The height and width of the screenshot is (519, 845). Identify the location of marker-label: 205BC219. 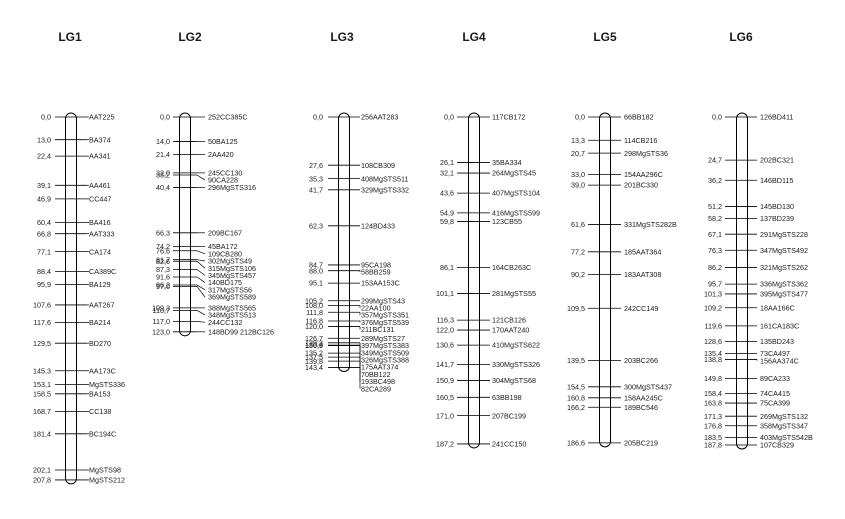
(641, 442).